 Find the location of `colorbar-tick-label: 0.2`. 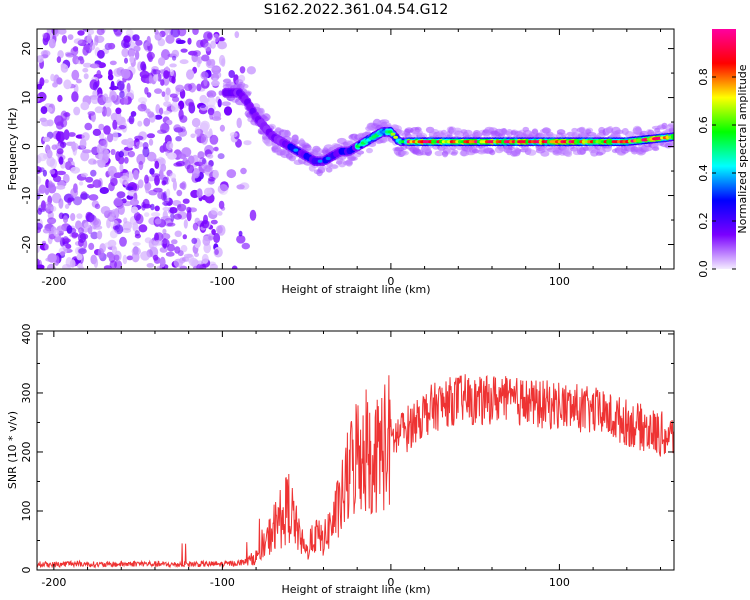

colorbar-tick-label: 0.2 is located at coordinates (703, 221).